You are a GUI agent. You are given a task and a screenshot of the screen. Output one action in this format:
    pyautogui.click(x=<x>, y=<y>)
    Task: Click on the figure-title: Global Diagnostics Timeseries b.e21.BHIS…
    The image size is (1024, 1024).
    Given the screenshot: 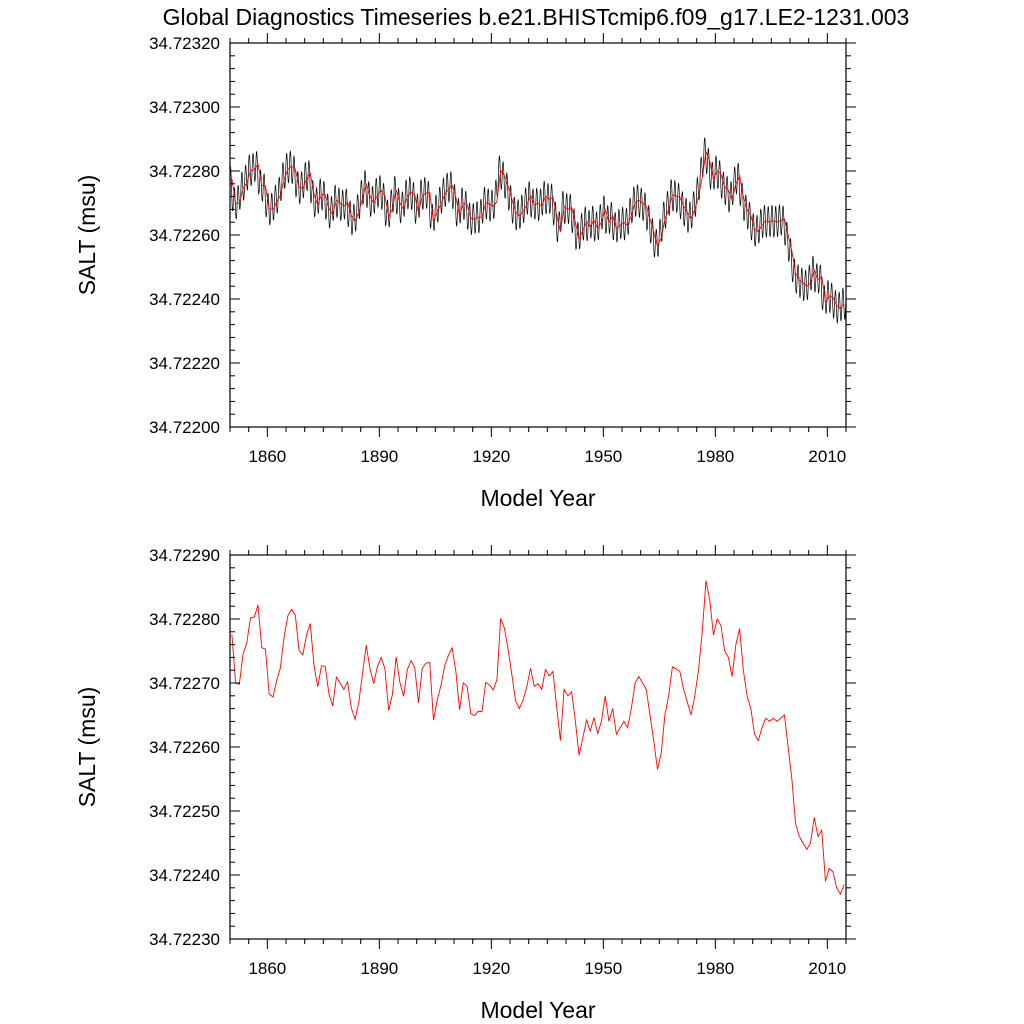 What is the action you would take?
    pyautogui.click(x=536, y=17)
    